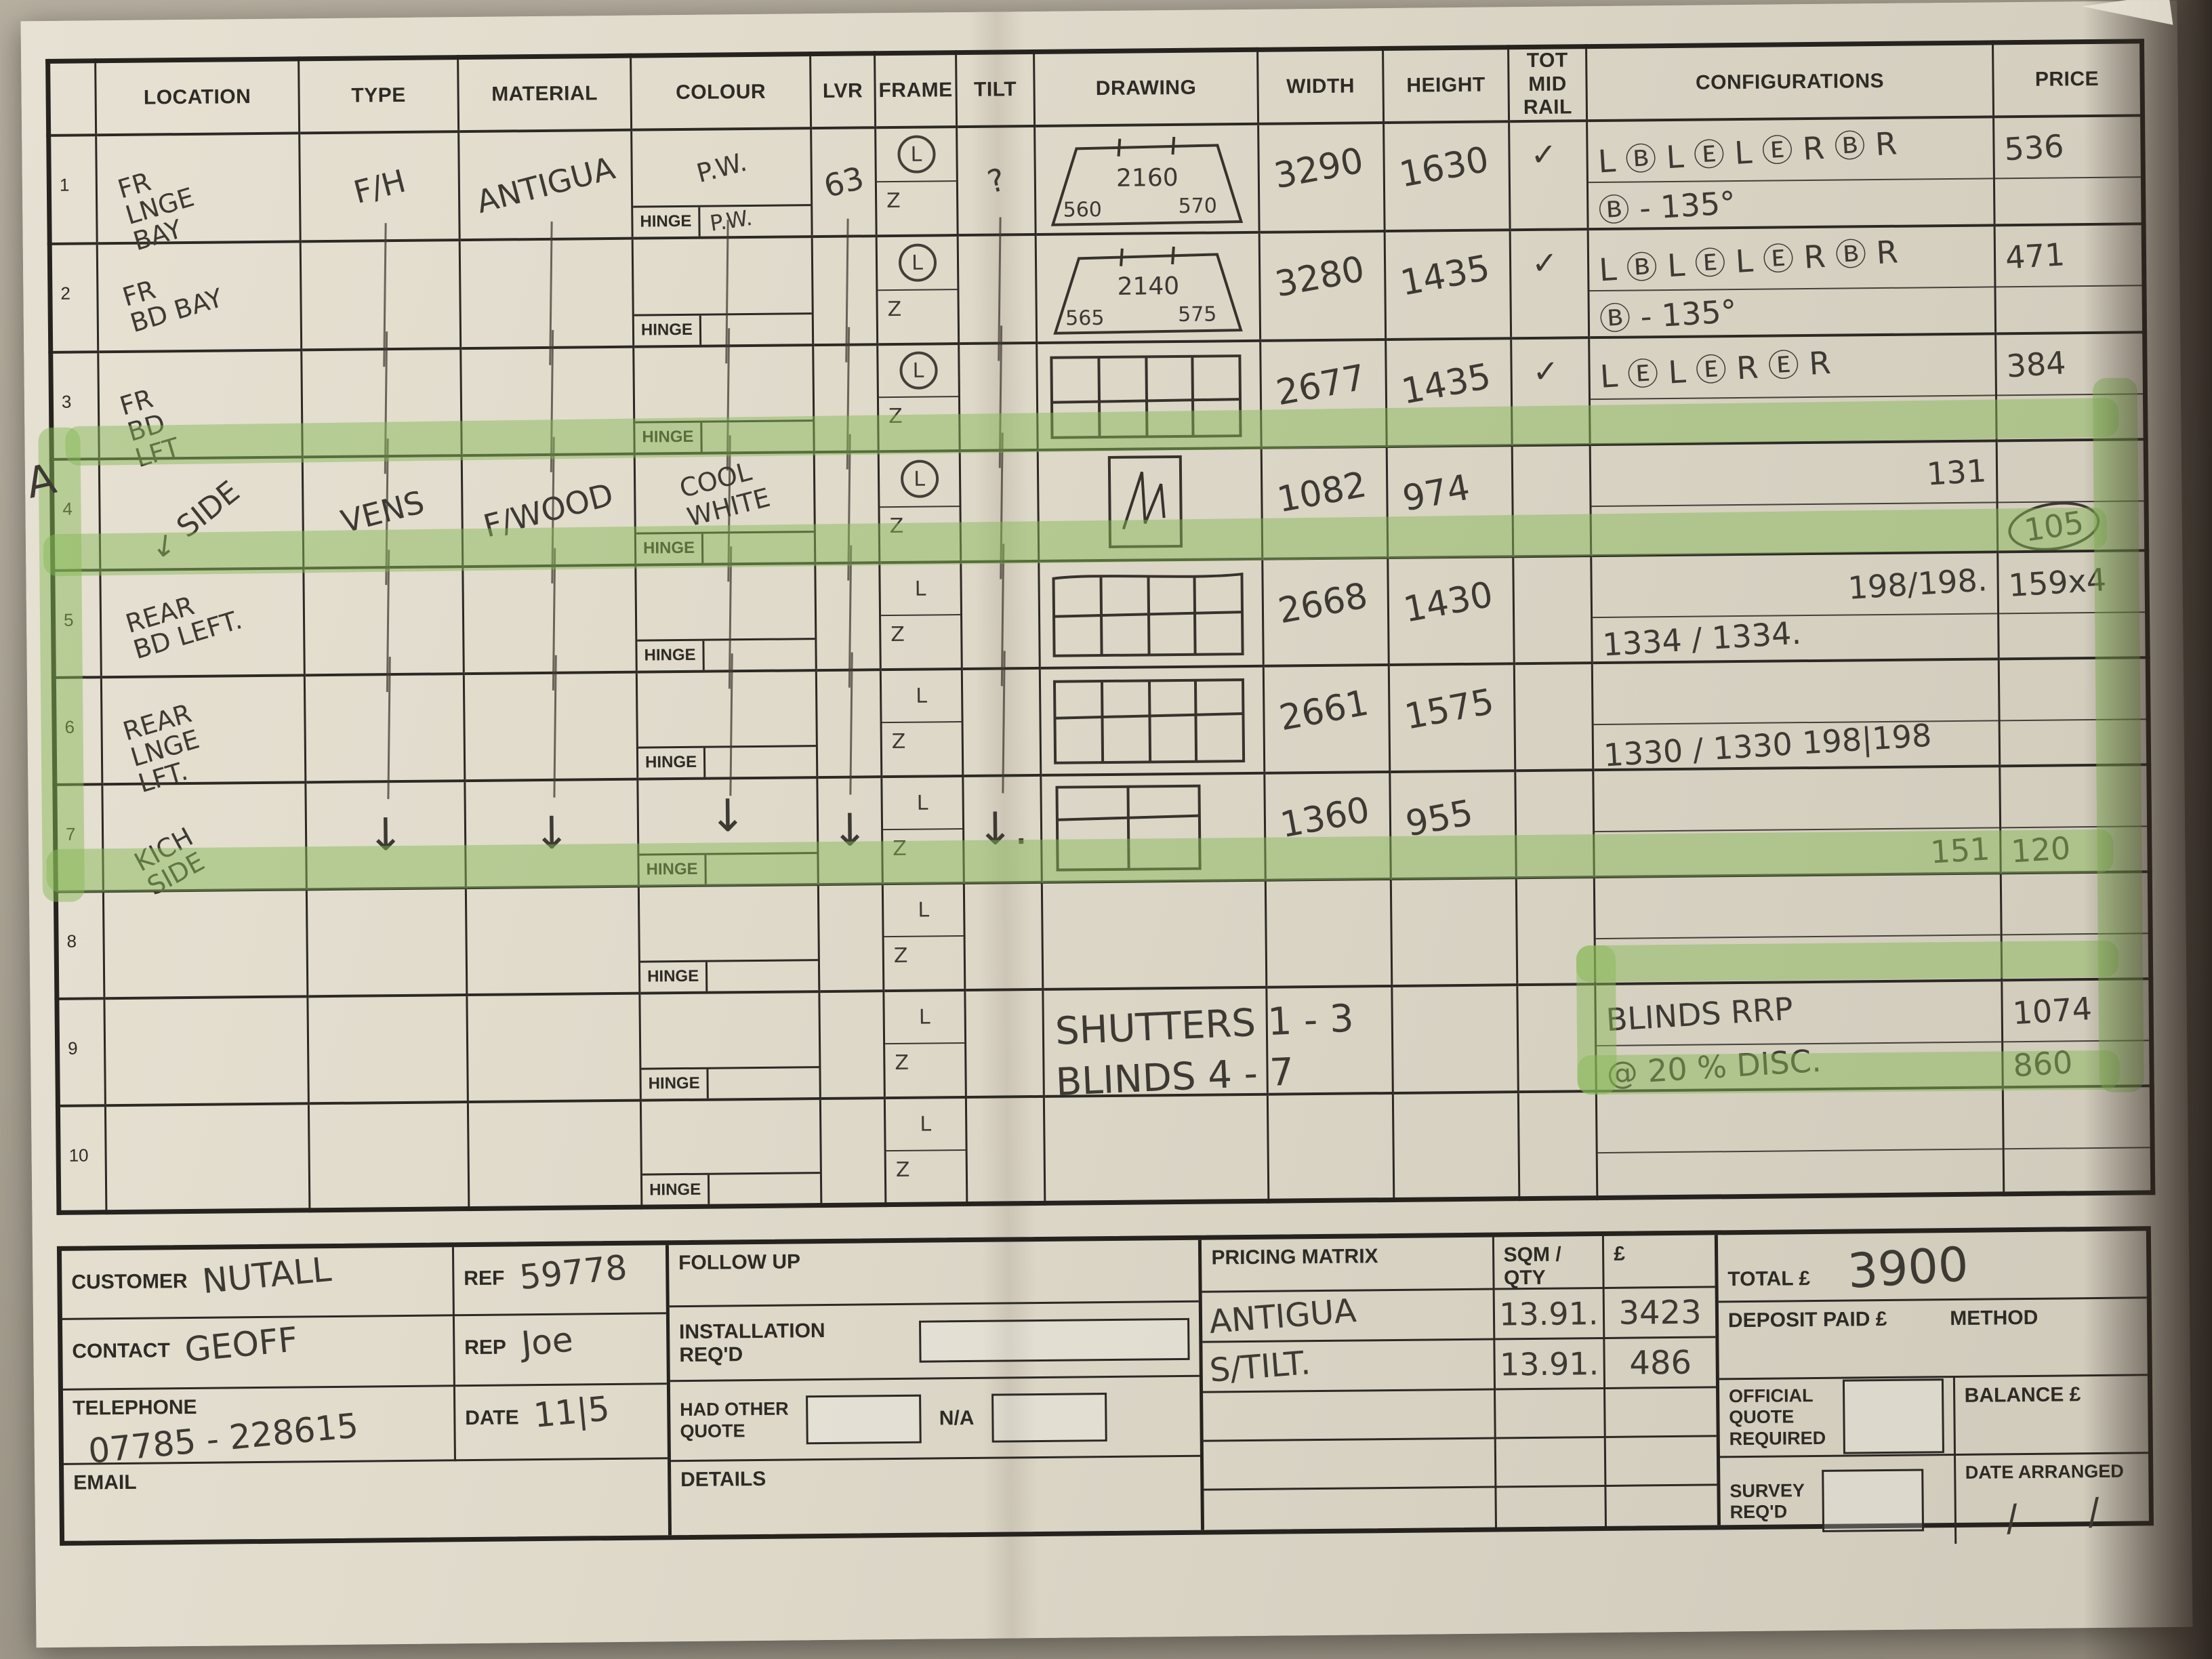 The width and height of the screenshot is (2212, 1659). I want to click on installation-label: INSTALLATION REQ'D, so click(751, 1342).